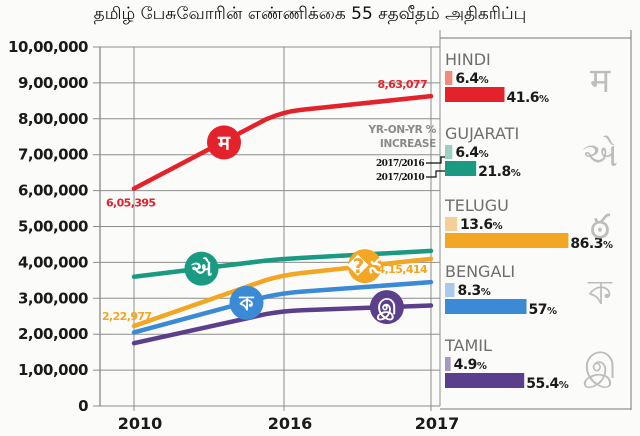  What do you see at coordinates (402, 84) in the screenshot?
I see `value-label-hindi: 8,63,077` at bounding box center [402, 84].